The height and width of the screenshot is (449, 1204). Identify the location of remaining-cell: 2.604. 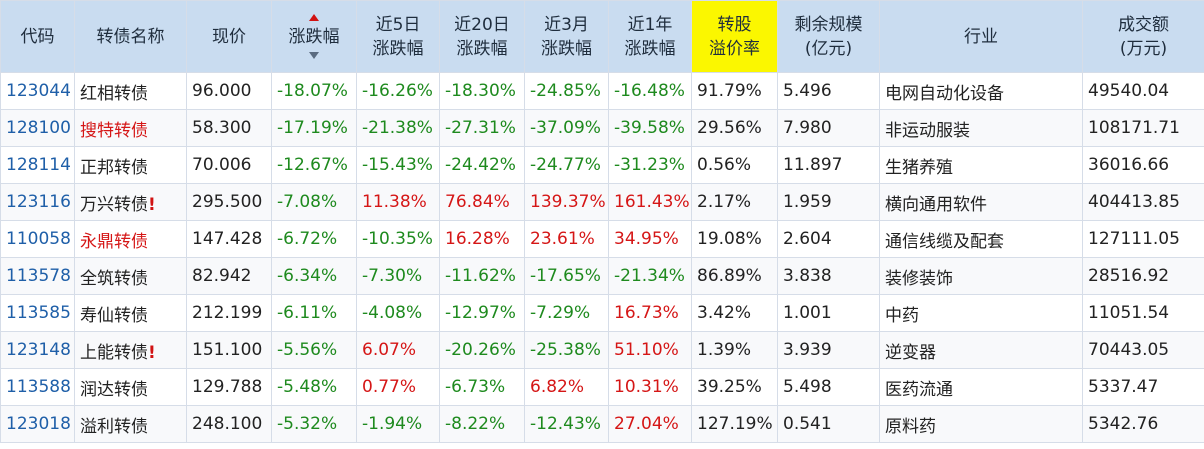
(828, 239).